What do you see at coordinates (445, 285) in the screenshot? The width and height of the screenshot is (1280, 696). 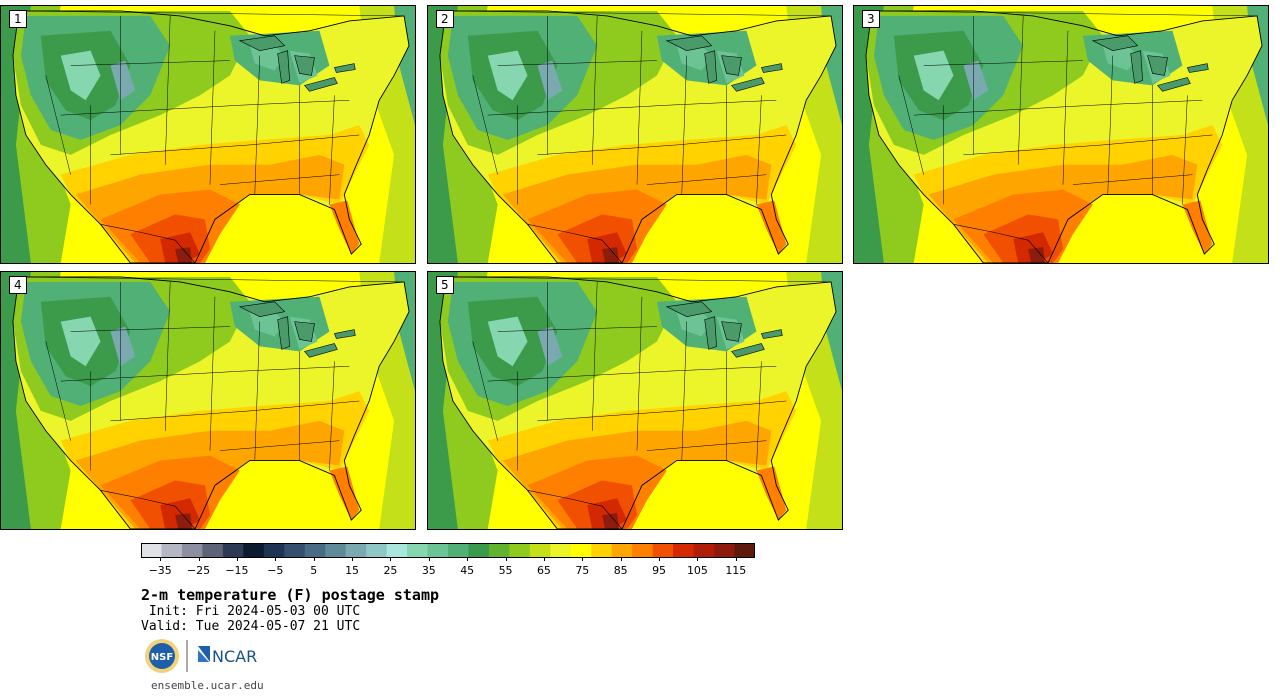 I see `panel-label-5: 5` at bounding box center [445, 285].